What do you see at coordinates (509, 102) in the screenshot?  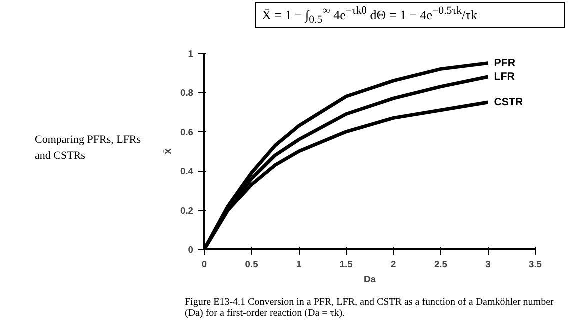 I see `series-label: CSTR` at bounding box center [509, 102].